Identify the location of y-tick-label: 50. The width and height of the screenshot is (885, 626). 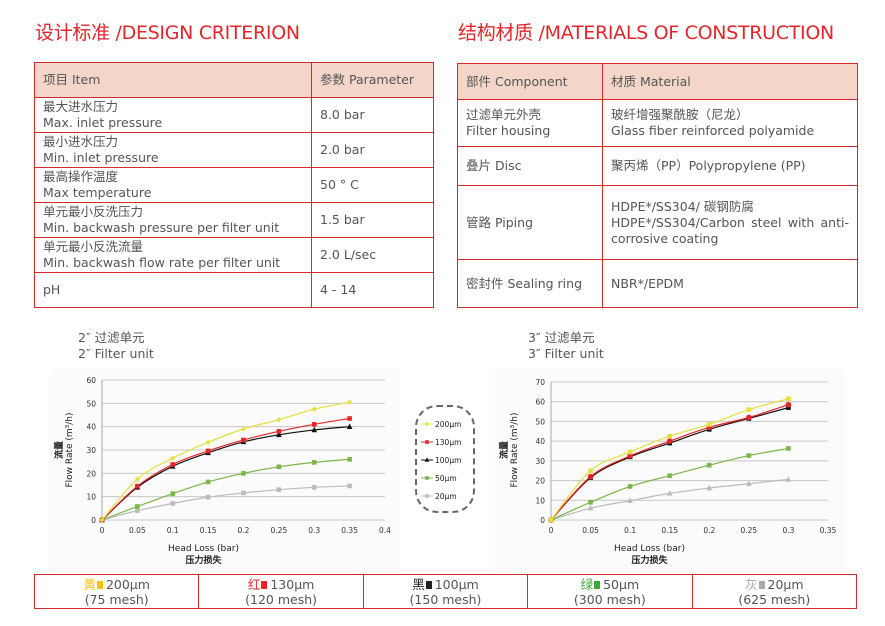
(91, 403).